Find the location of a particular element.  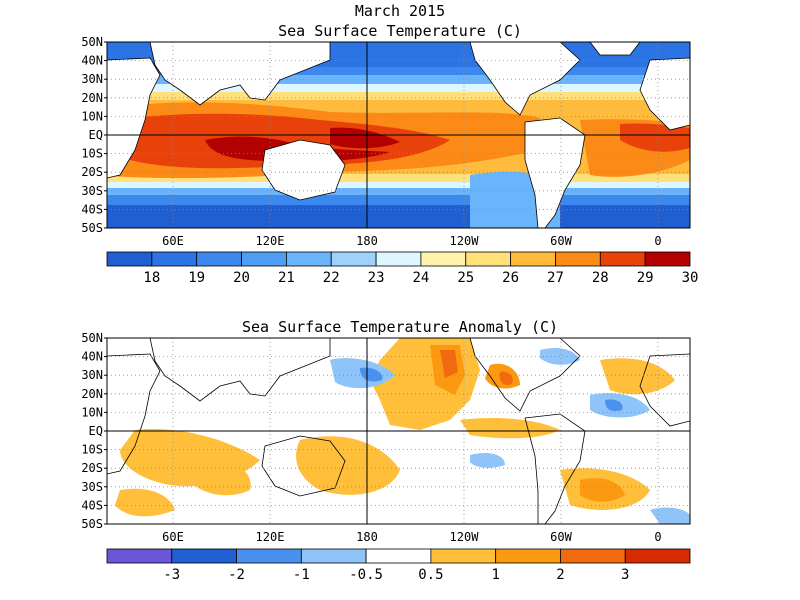

sst-lon-label: 0 is located at coordinates (657, 241).